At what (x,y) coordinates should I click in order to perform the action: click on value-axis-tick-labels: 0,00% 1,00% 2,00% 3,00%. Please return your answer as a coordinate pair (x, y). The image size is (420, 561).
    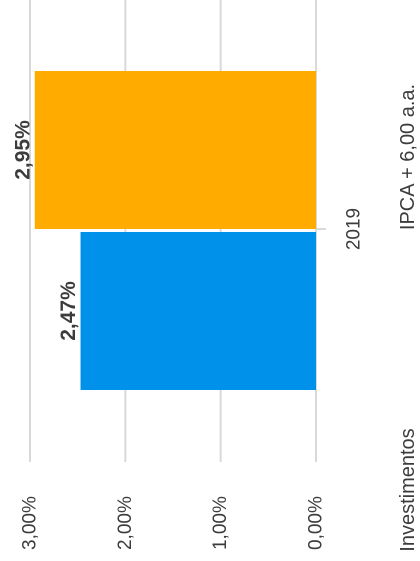
    Looking at the image, I should click on (173, 523).